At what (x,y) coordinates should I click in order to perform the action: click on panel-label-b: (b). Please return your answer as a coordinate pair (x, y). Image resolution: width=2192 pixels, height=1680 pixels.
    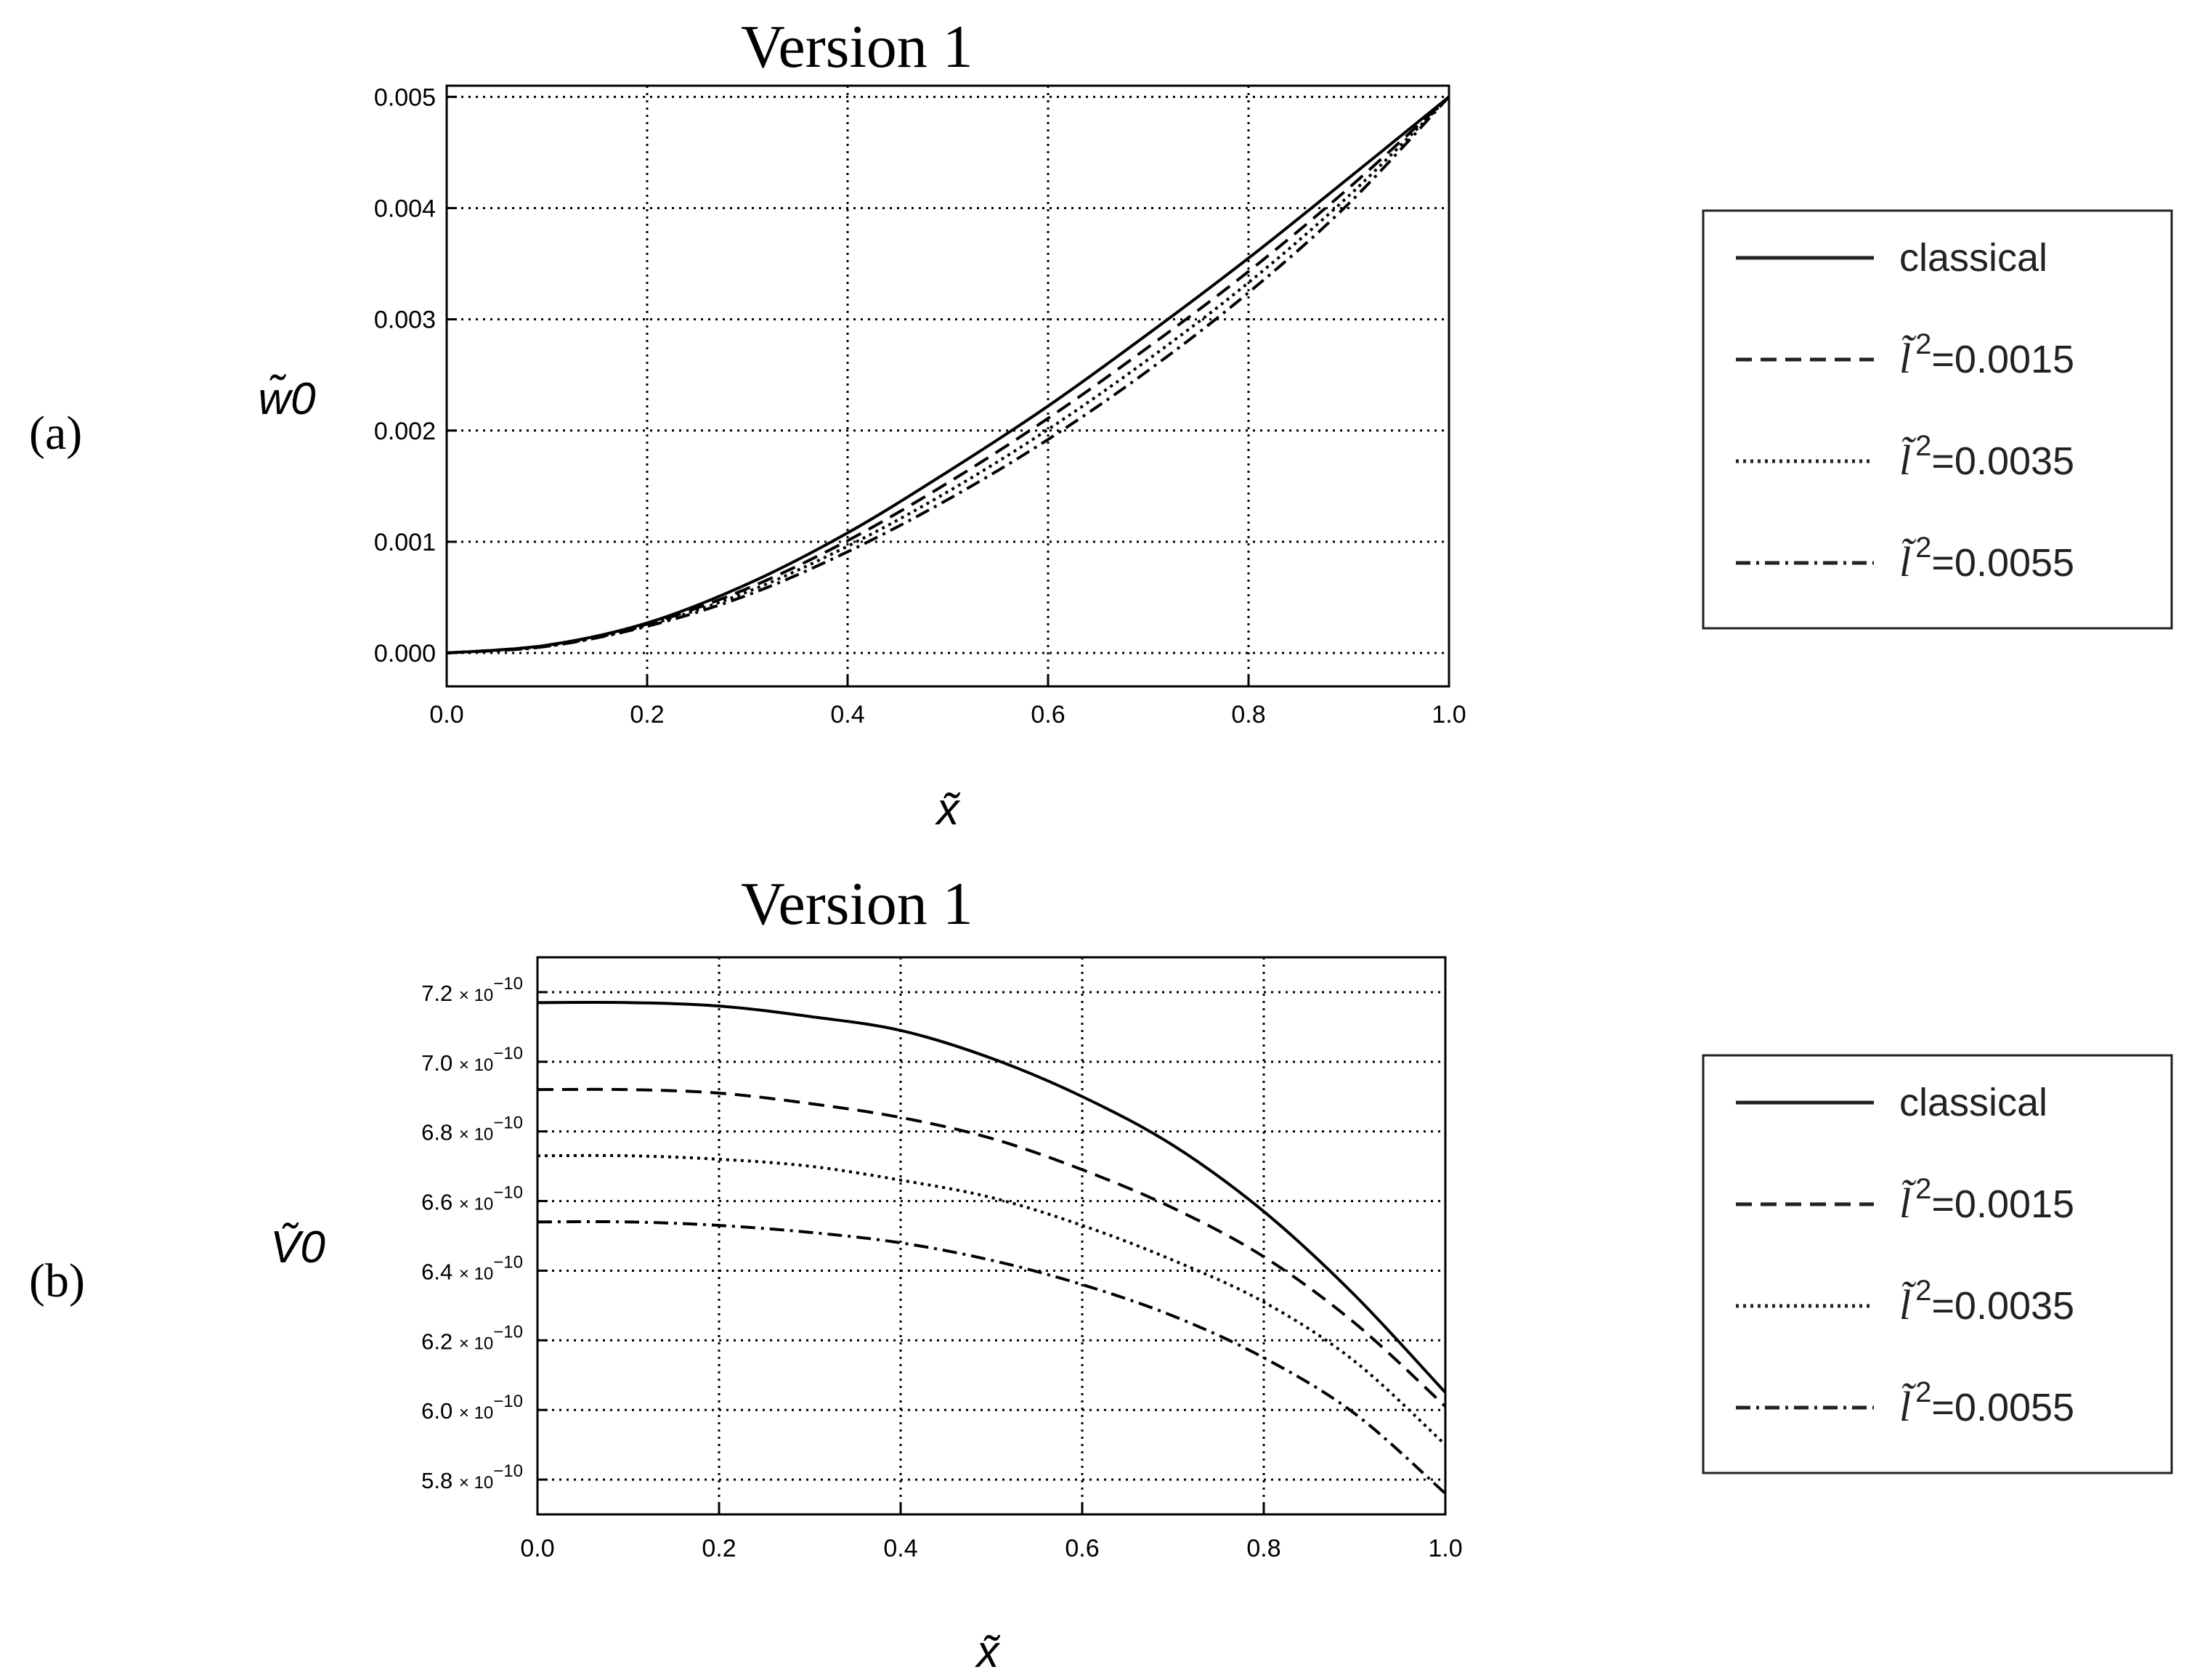
    Looking at the image, I should click on (57, 1280).